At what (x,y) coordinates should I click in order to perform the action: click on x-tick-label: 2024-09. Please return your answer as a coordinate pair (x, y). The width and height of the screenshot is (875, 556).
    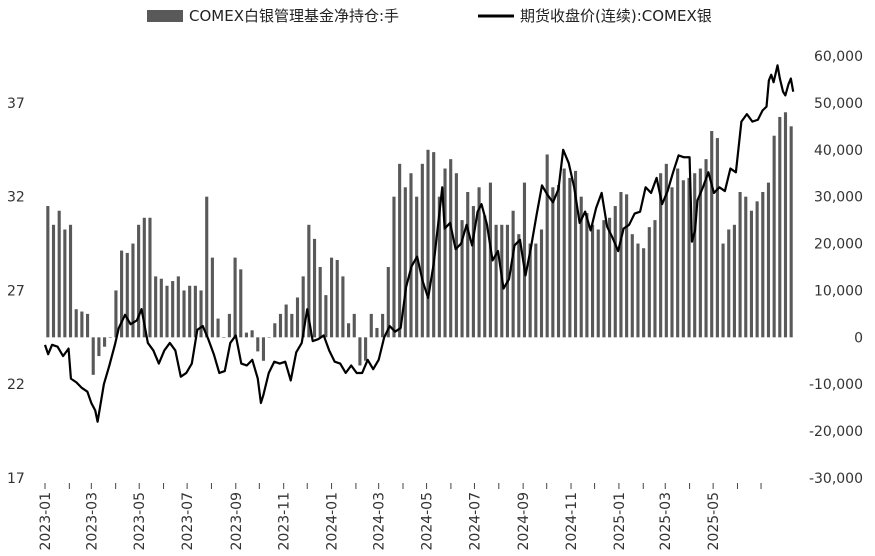
    Looking at the image, I should click on (524, 521).